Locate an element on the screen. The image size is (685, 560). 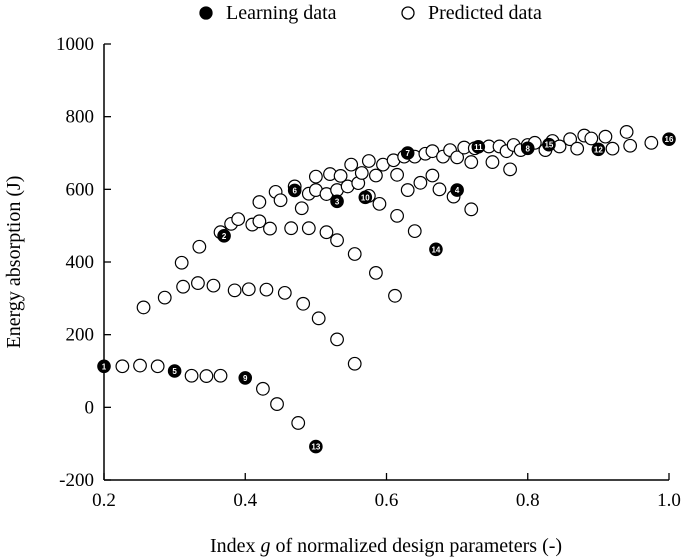
learning-point-label: 10 is located at coordinates (365, 197).